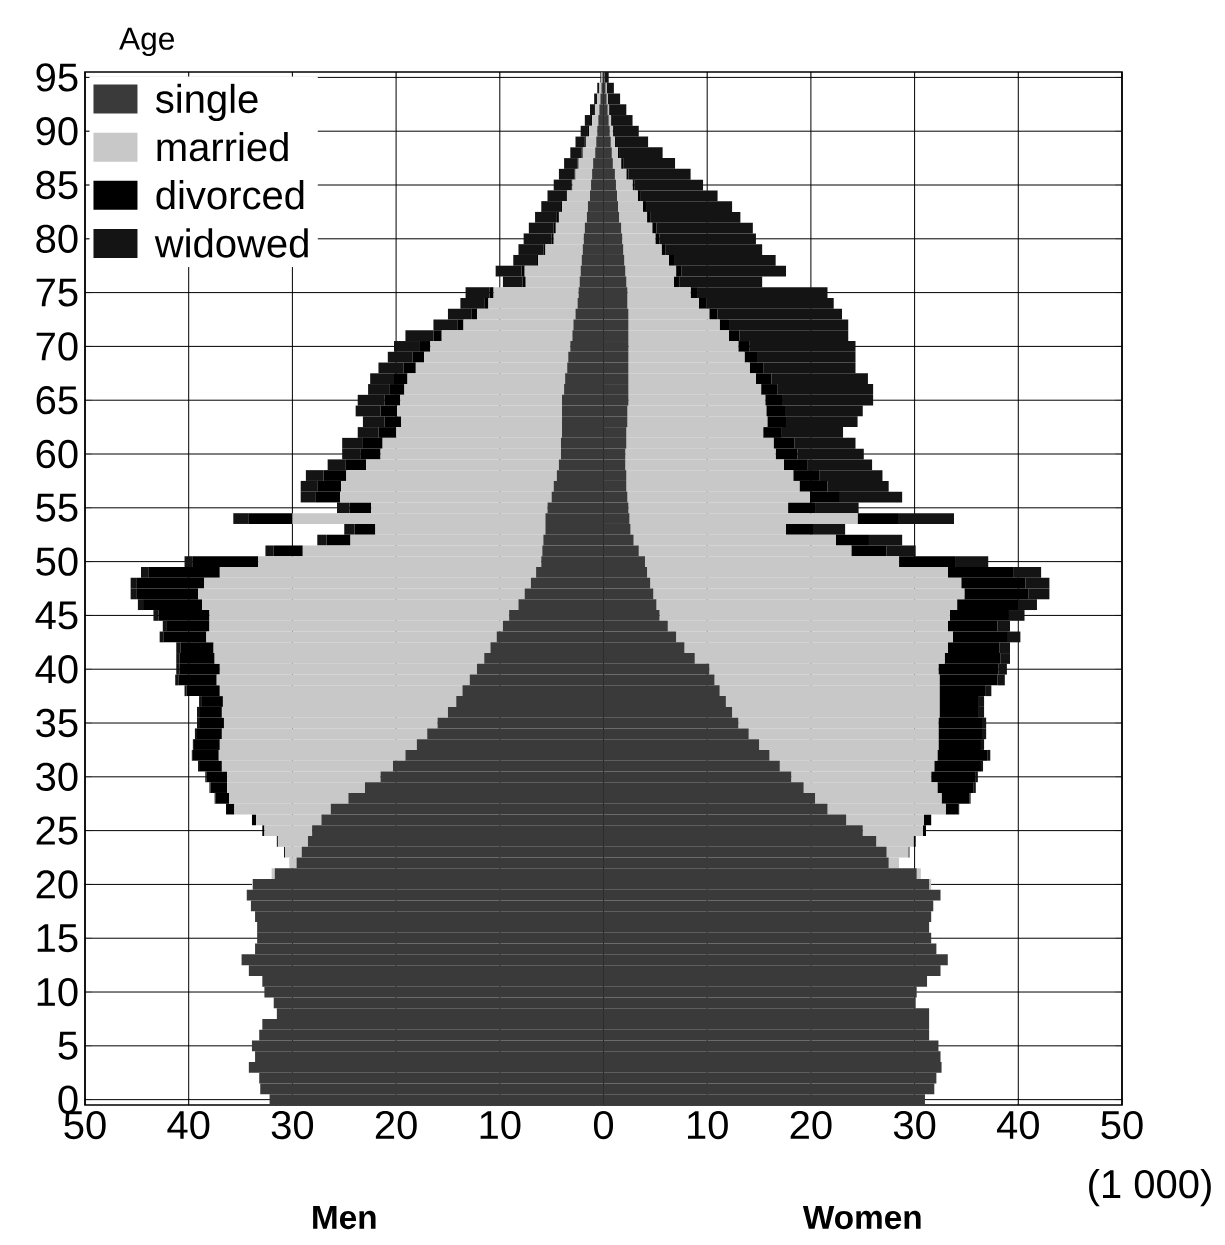 The height and width of the screenshot is (1245, 1225). I want to click on text: Men, so click(344, 1217).